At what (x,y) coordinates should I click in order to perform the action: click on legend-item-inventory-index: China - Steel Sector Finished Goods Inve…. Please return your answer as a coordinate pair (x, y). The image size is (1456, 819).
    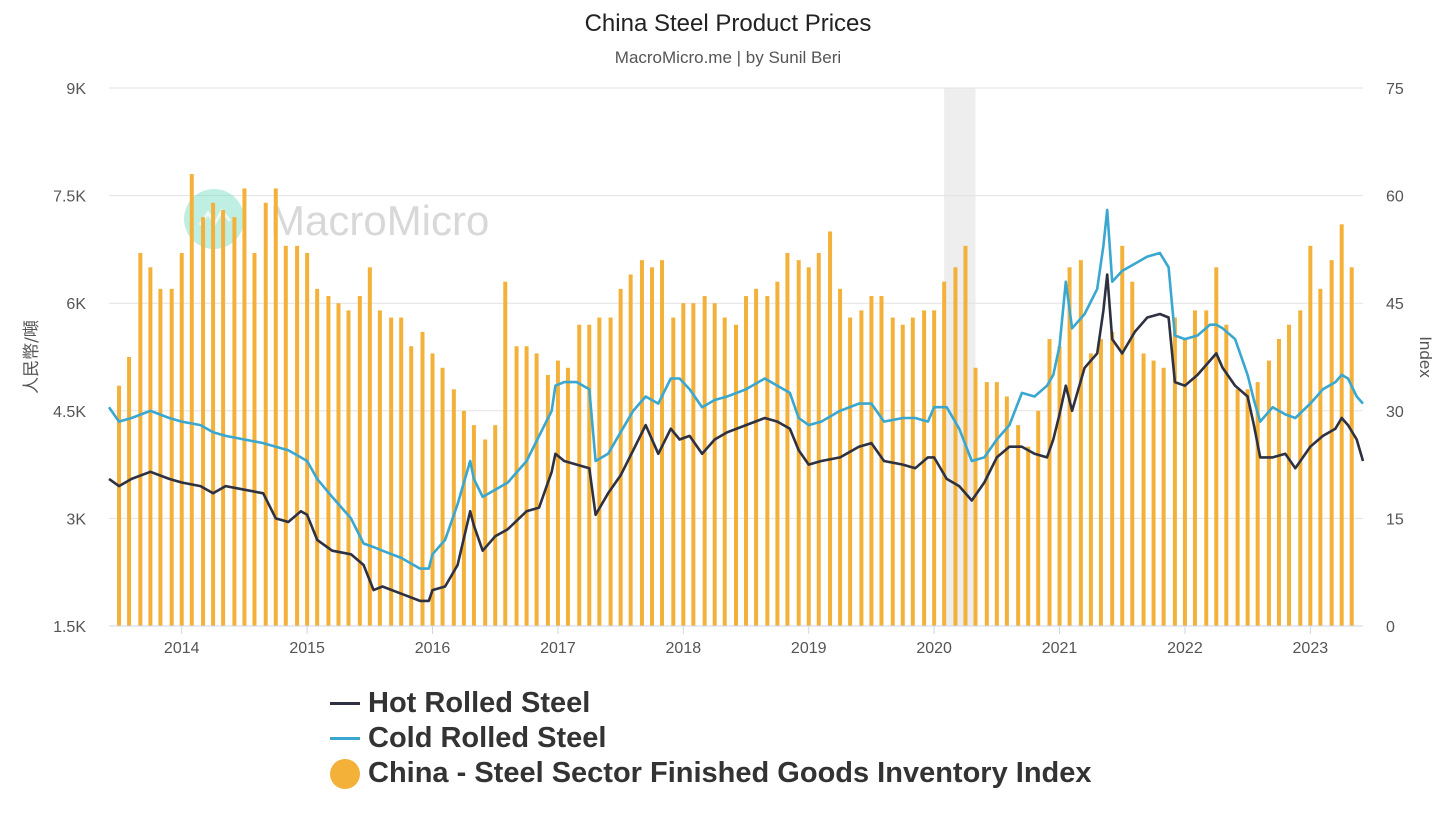
    Looking at the image, I should click on (711, 773).